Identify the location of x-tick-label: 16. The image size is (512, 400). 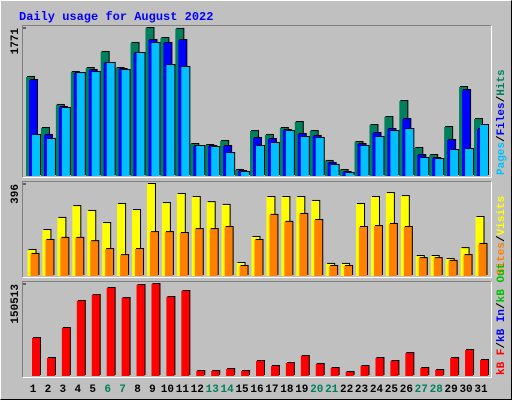
(256, 390).